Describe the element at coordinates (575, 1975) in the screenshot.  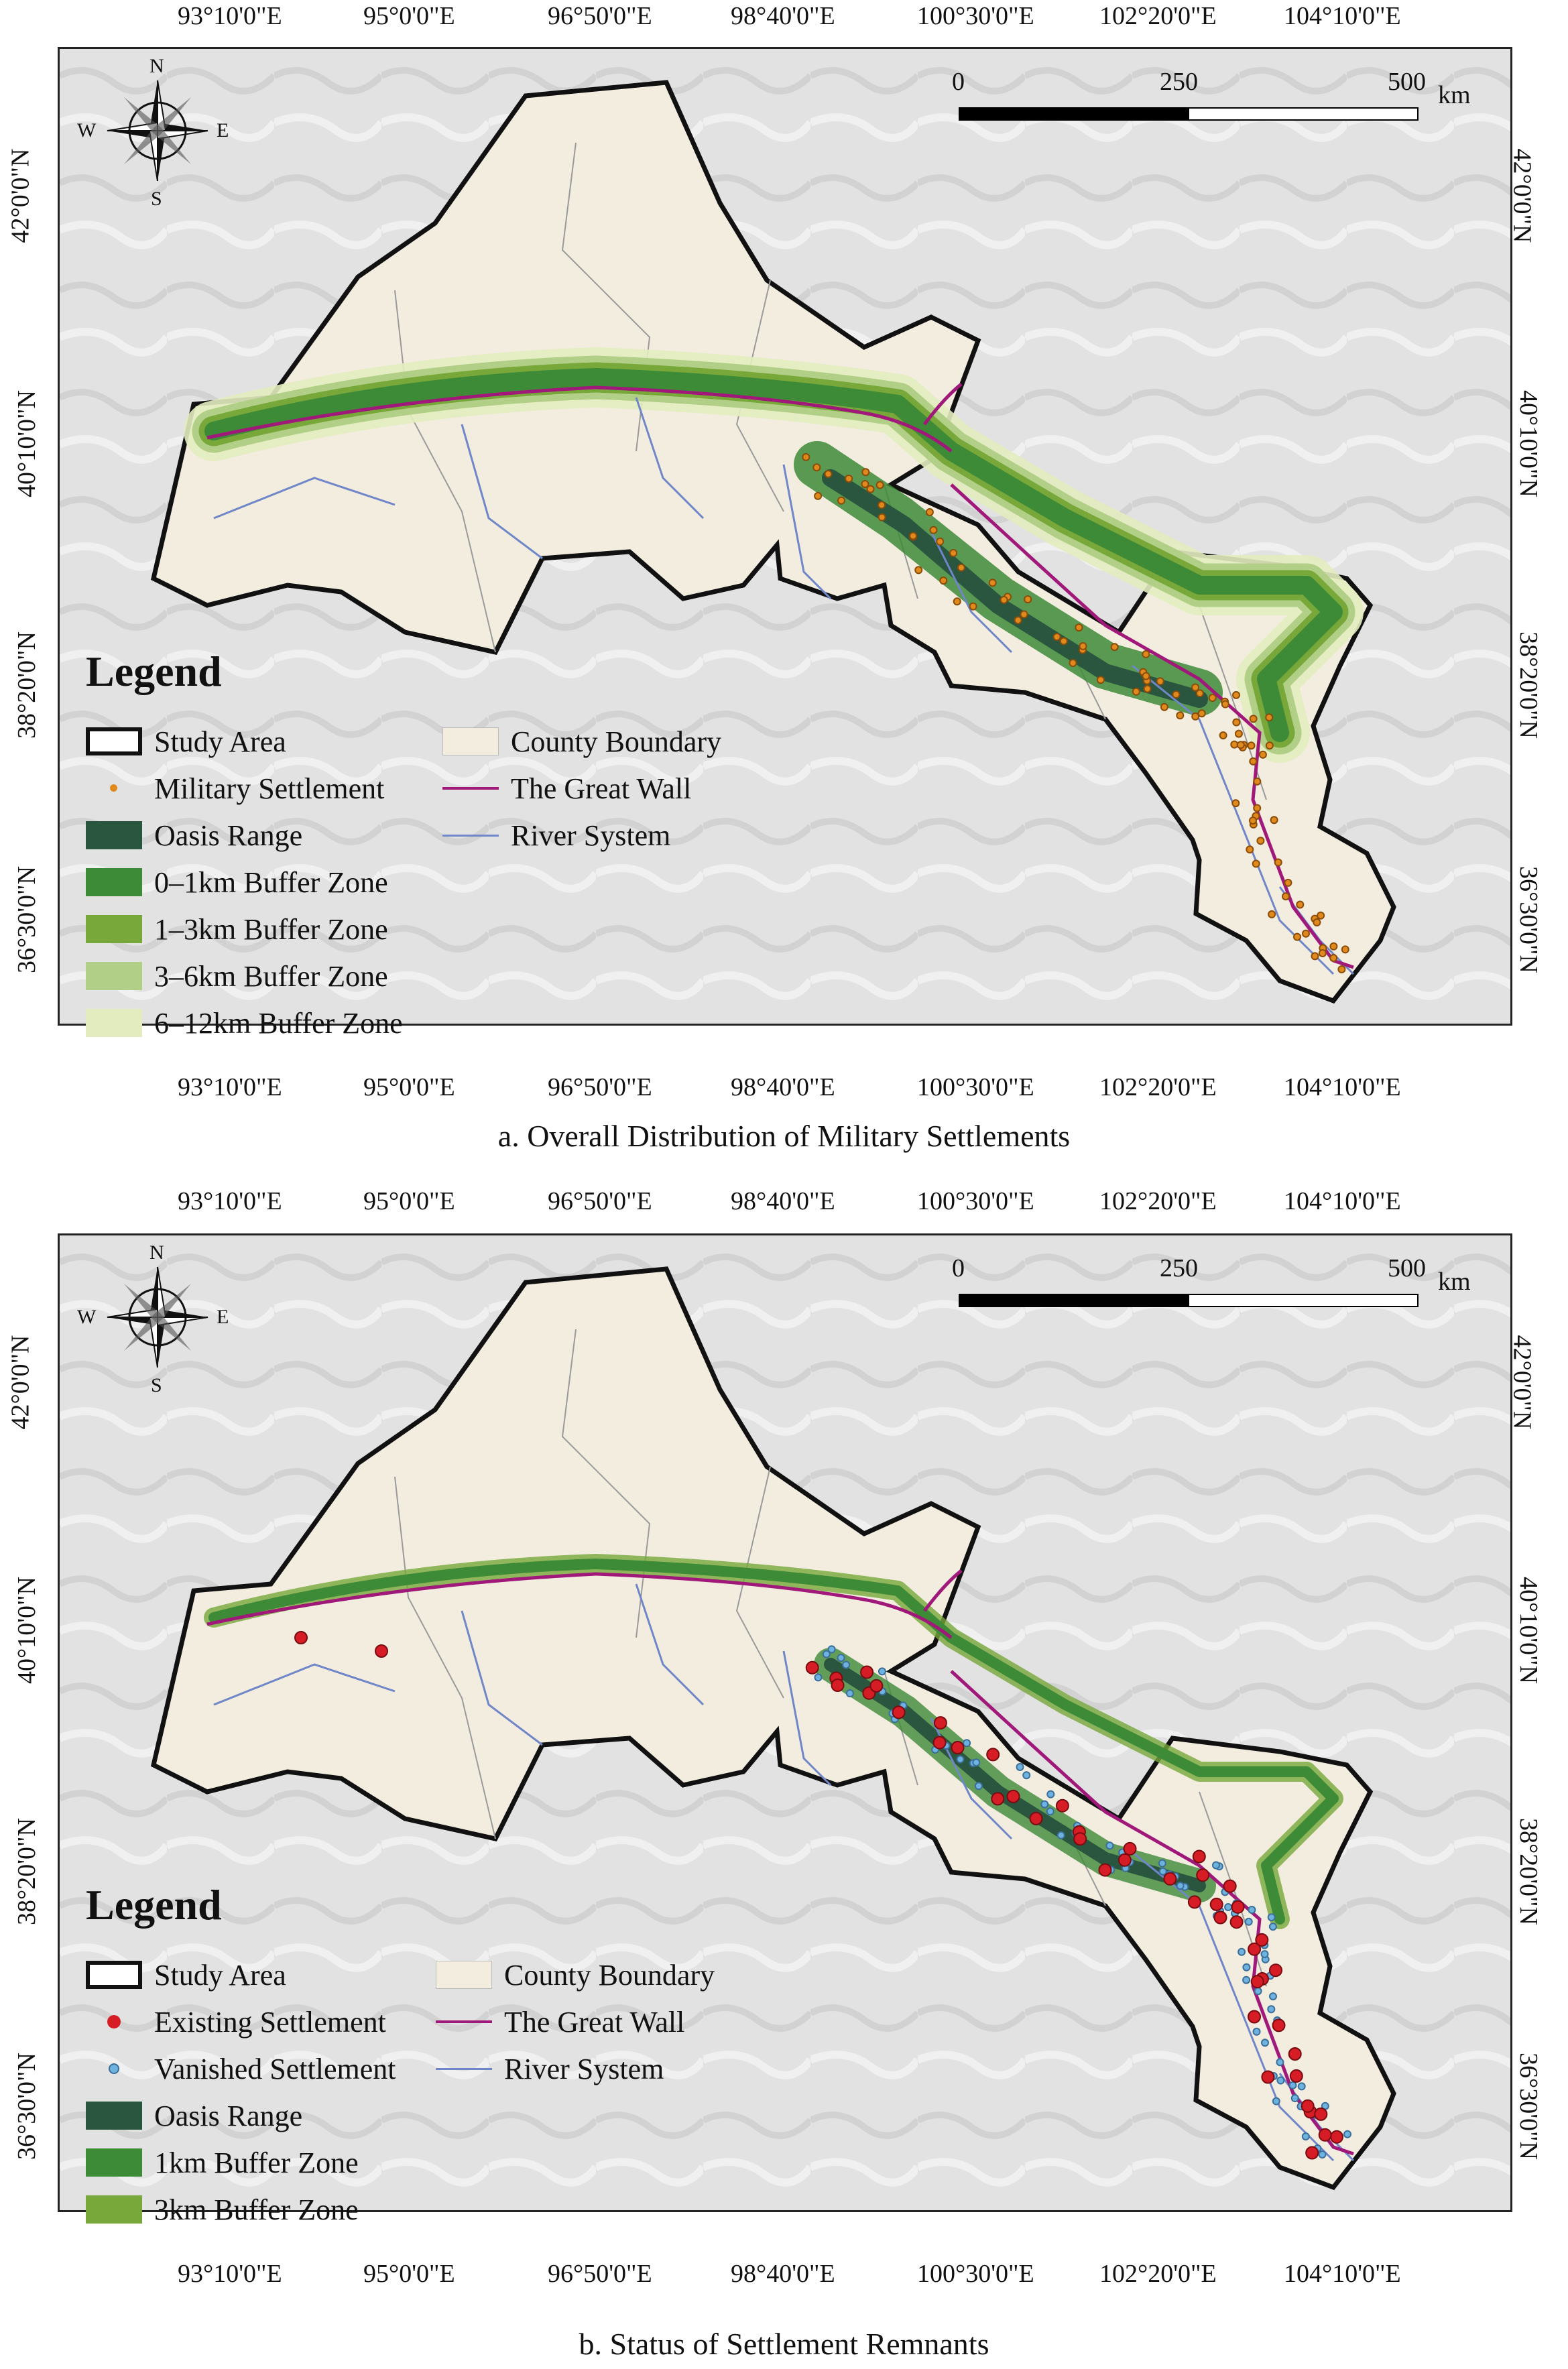
I see `legend-item-county-boundary: County Boundary` at that location.